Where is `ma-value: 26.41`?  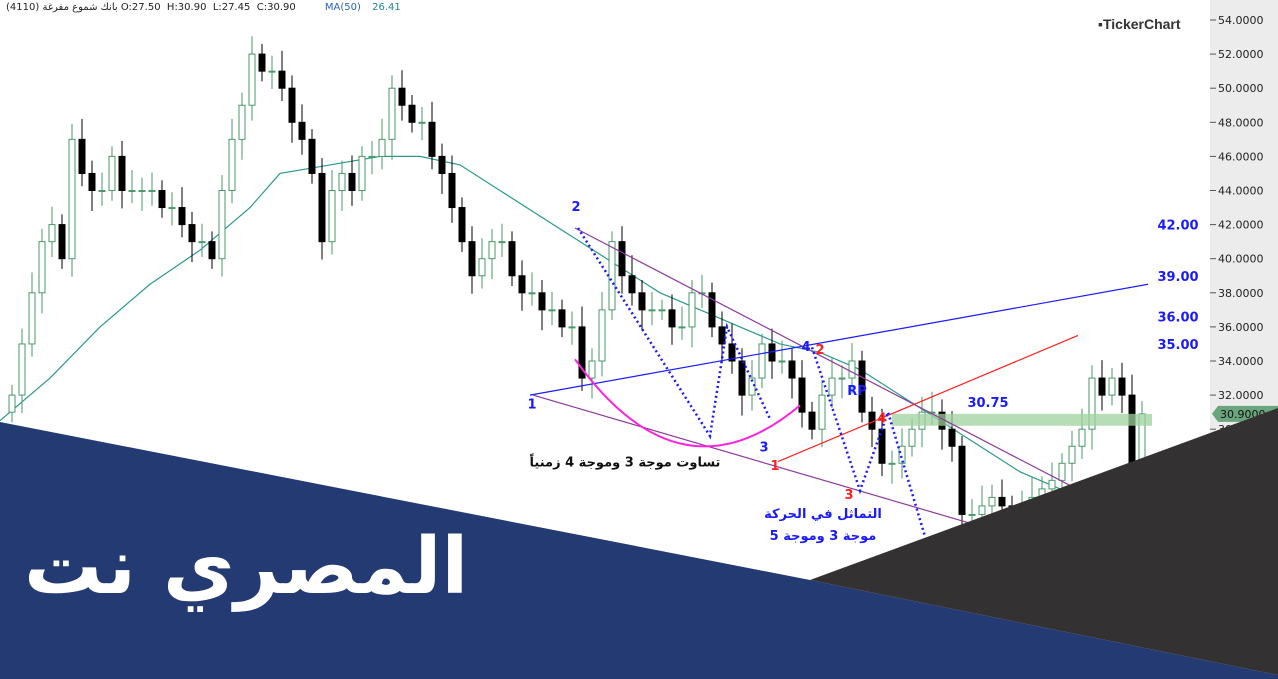 ma-value: 26.41 is located at coordinates (386, 7).